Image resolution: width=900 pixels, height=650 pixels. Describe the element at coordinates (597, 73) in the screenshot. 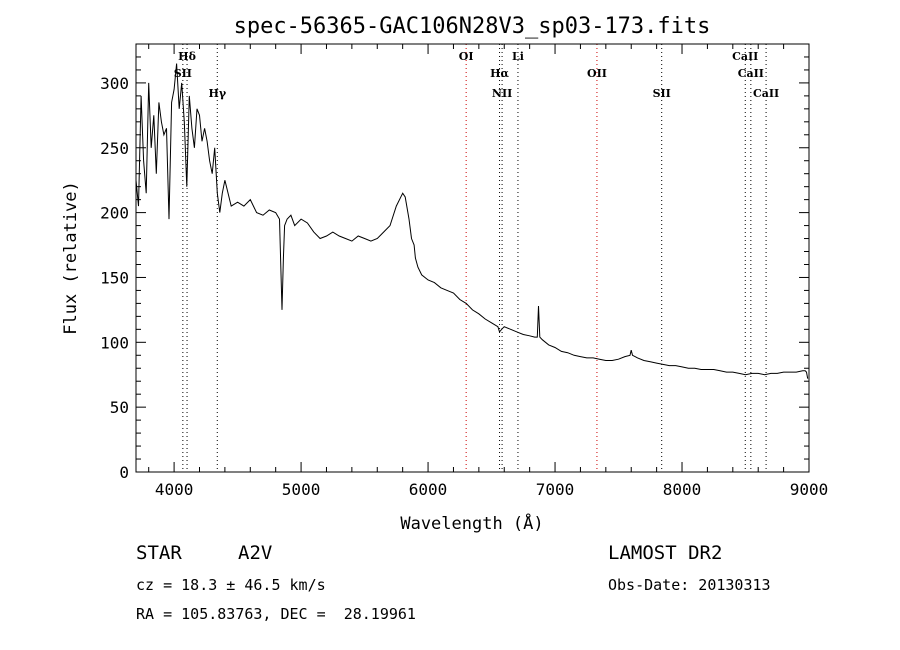

I see `line-marker-label: OII` at that location.